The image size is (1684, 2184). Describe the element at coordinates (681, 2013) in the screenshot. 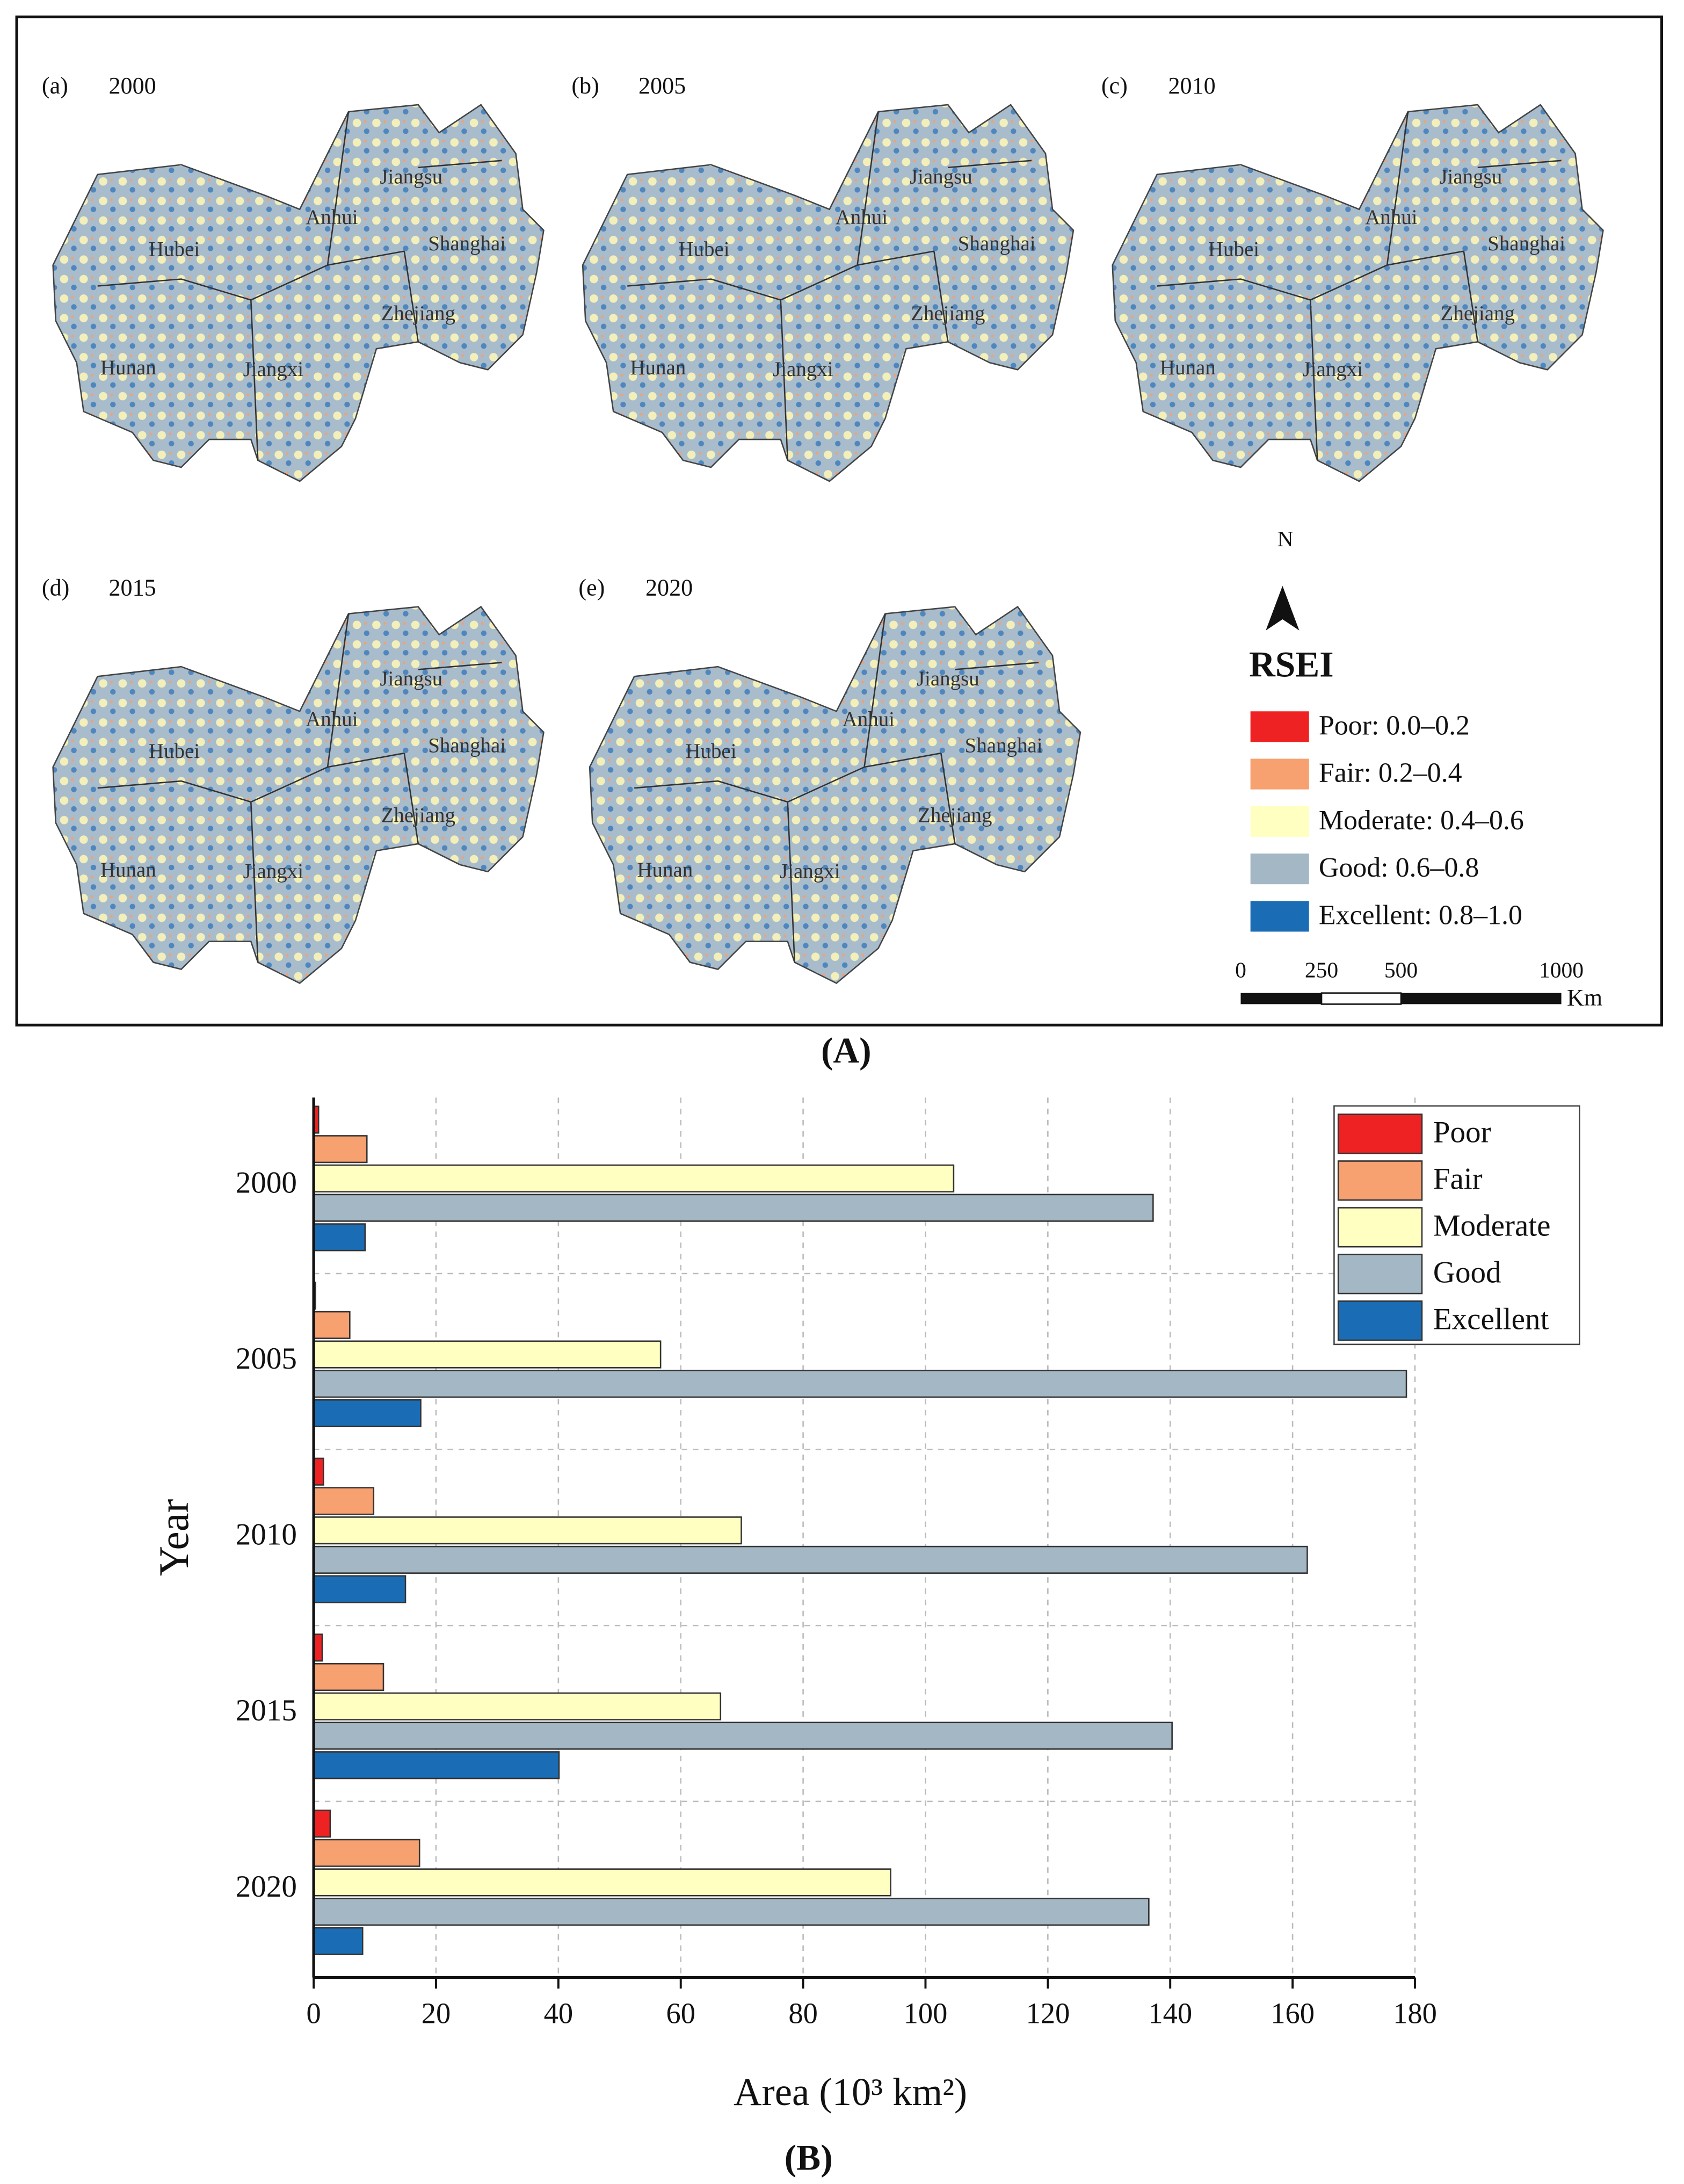

I see `x-tick-label: 60` at that location.